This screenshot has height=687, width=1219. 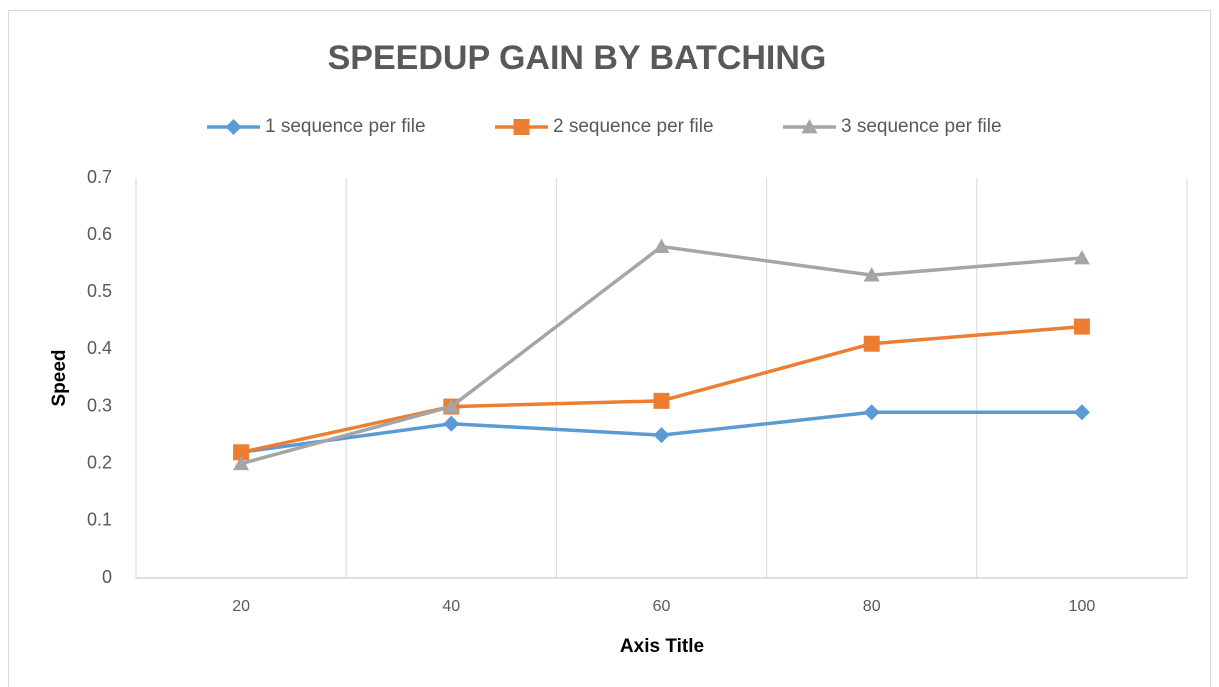 What do you see at coordinates (99, 291) in the screenshot?
I see `y-tick-label: 0.5` at bounding box center [99, 291].